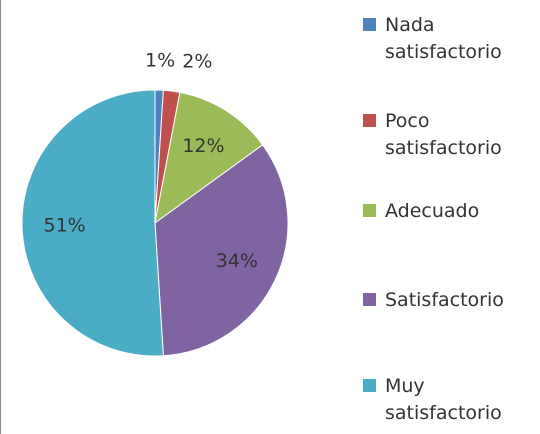 This screenshot has width=540, height=434. What do you see at coordinates (160, 60) in the screenshot?
I see `data-label: 1%` at bounding box center [160, 60].